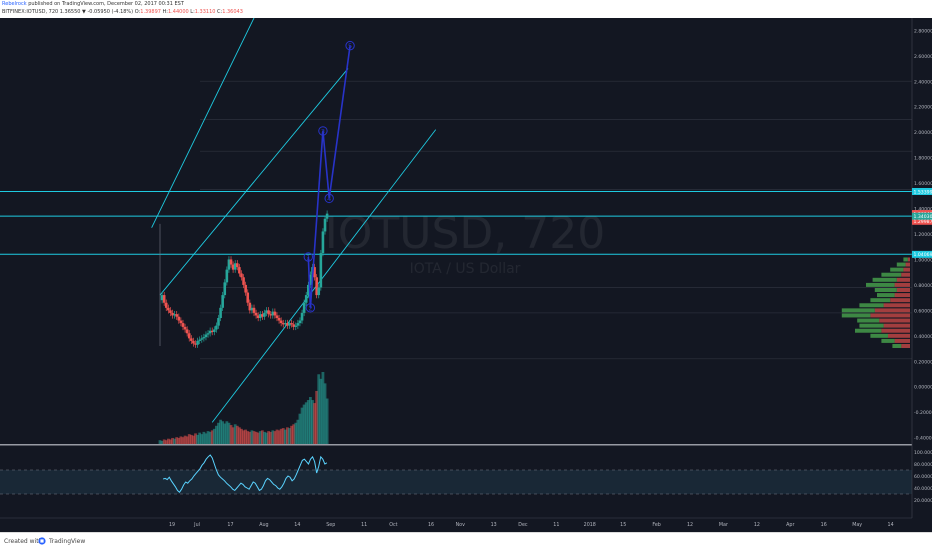 The width and height of the screenshot is (932, 551). Describe the element at coordinates (323, 131) in the screenshot. I see `wave-label-text: 3` at that location.